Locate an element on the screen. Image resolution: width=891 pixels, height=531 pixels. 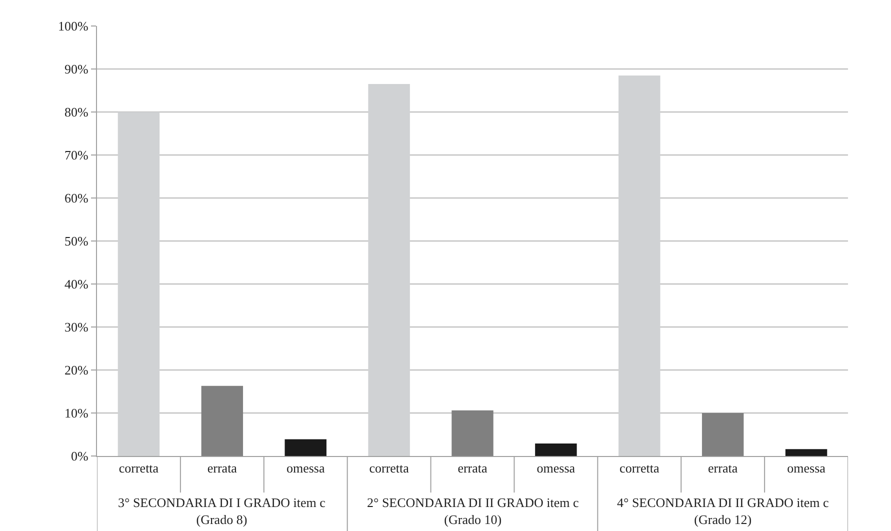
y-tick-label: 70% is located at coordinates (76, 155).